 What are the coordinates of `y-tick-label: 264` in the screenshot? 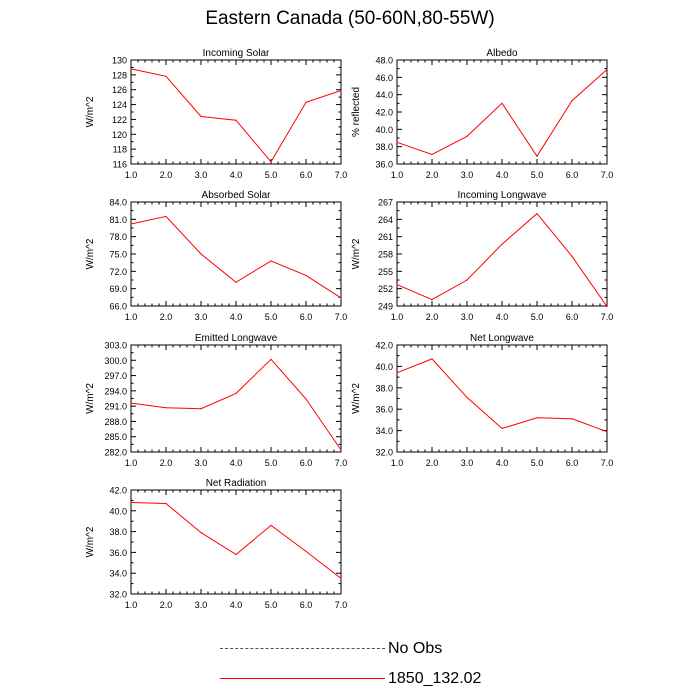 It's located at (385, 220).